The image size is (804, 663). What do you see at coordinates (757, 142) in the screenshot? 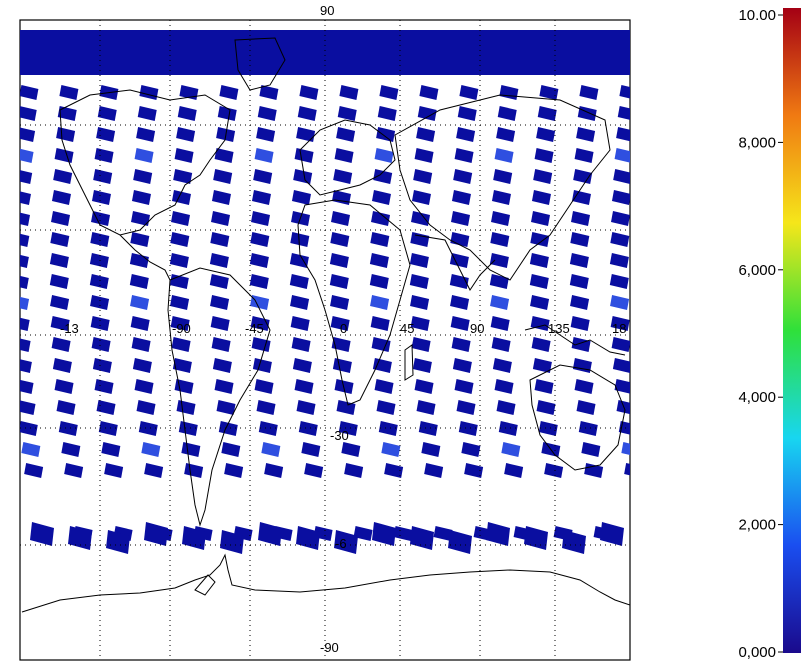
I see `colorbar-label: 8,000` at bounding box center [757, 142].